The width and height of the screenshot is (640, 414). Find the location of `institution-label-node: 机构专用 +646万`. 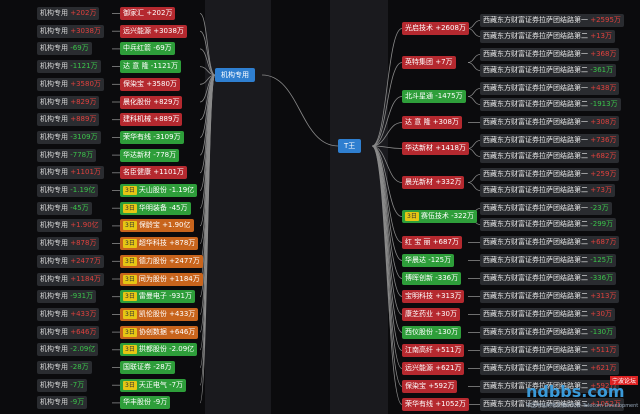

institution-label-node: 机构专用 +646万 is located at coordinates (68, 332).